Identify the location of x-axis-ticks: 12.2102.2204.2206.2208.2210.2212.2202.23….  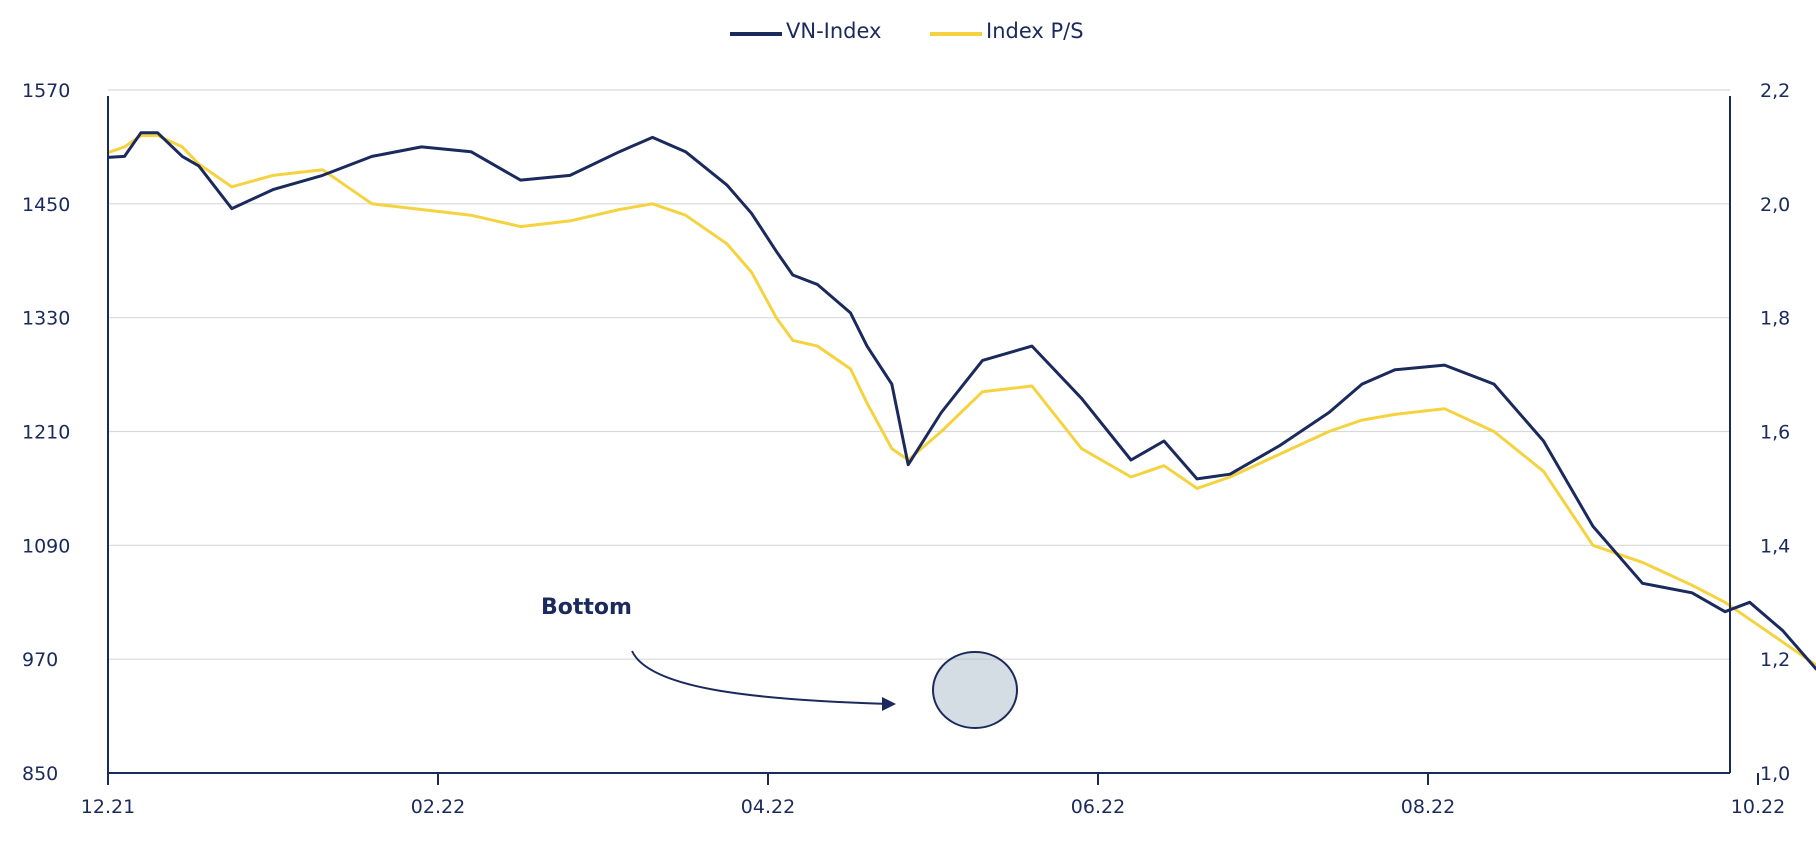
(933, 795).